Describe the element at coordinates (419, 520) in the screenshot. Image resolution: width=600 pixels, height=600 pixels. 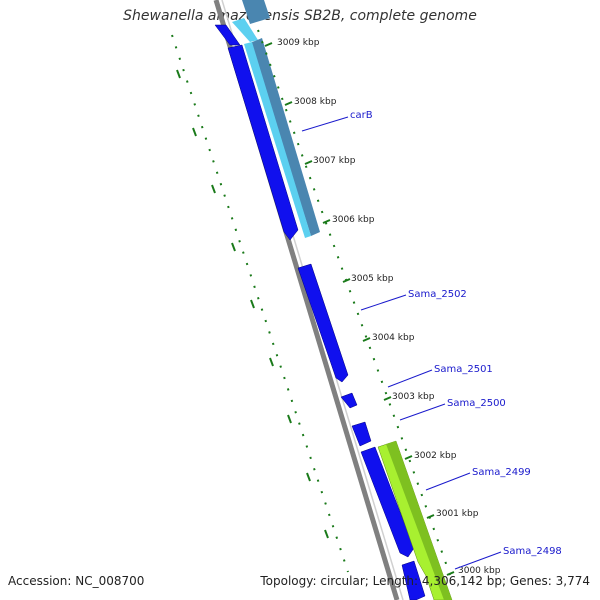
I see `green-feature-shade` at that location.